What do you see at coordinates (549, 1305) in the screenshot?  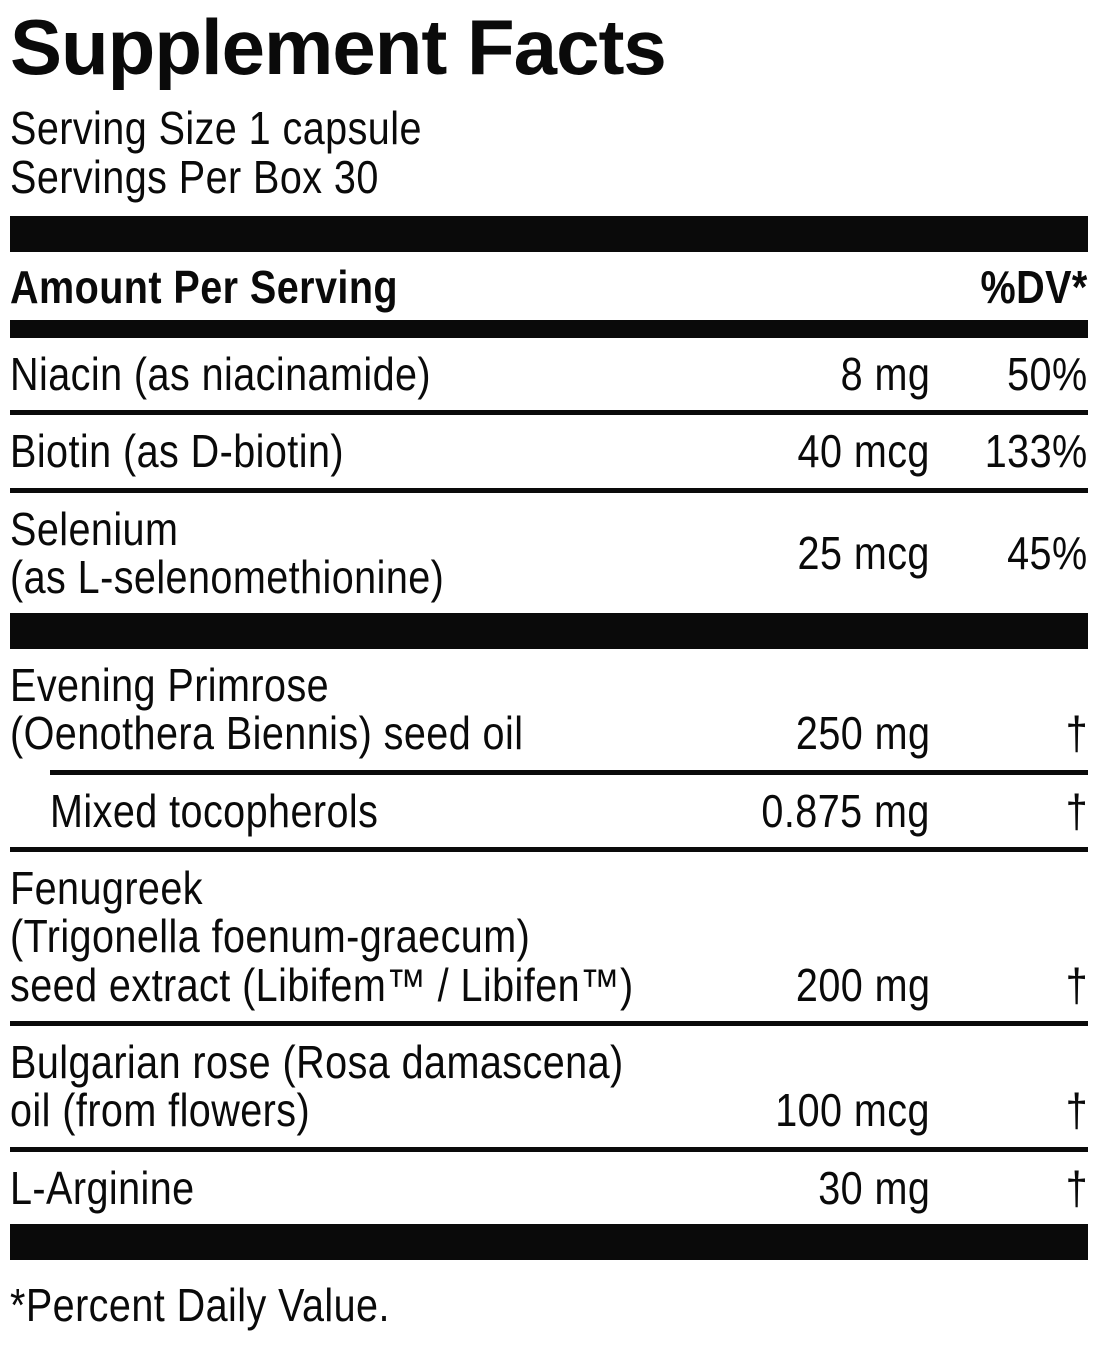 I see `footnote: *Percent Daily Value.` at bounding box center [549, 1305].